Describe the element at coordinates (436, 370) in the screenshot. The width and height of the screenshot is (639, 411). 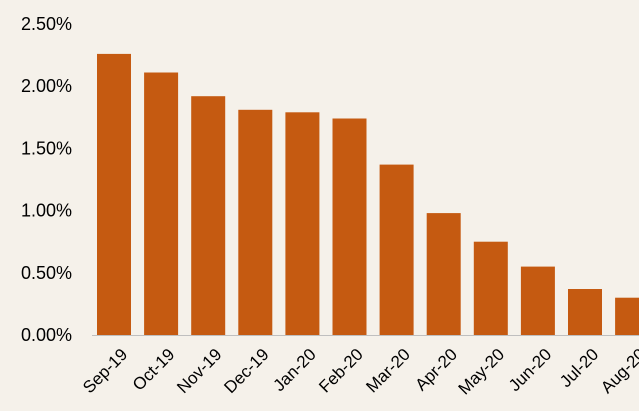
I see `x-tick-label: Apr-20` at that location.